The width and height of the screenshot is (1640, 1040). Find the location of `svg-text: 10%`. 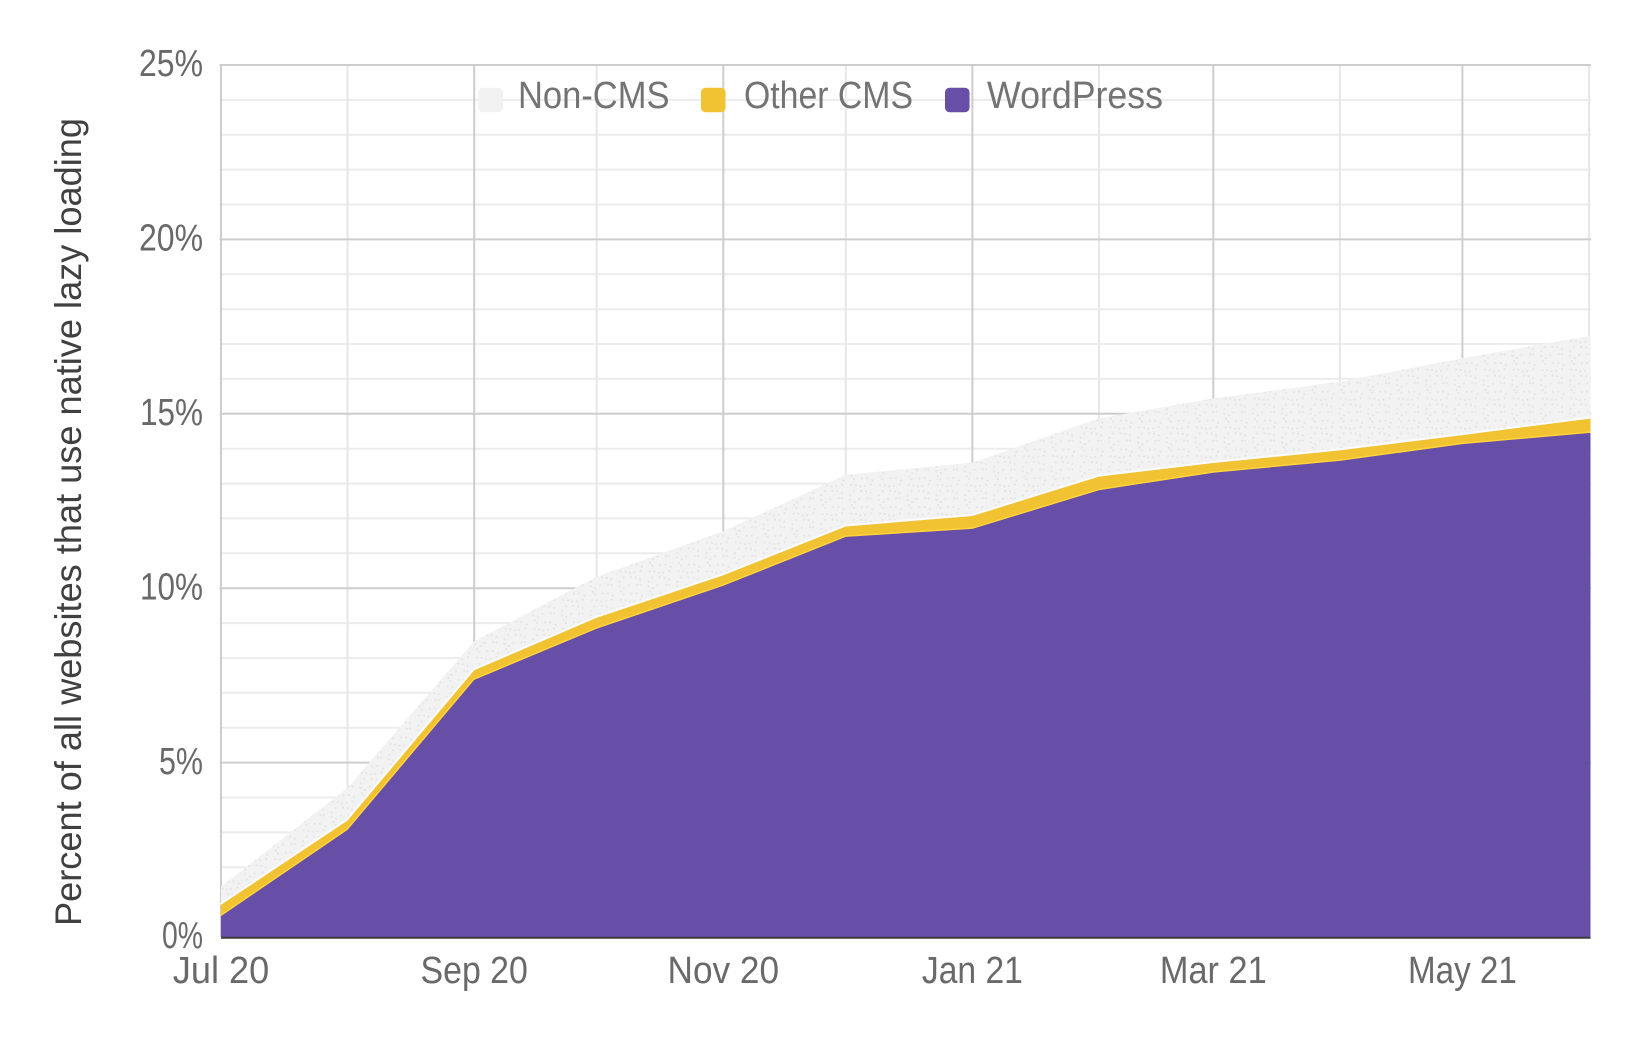

svg-text: 10% is located at coordinates (171, 587).